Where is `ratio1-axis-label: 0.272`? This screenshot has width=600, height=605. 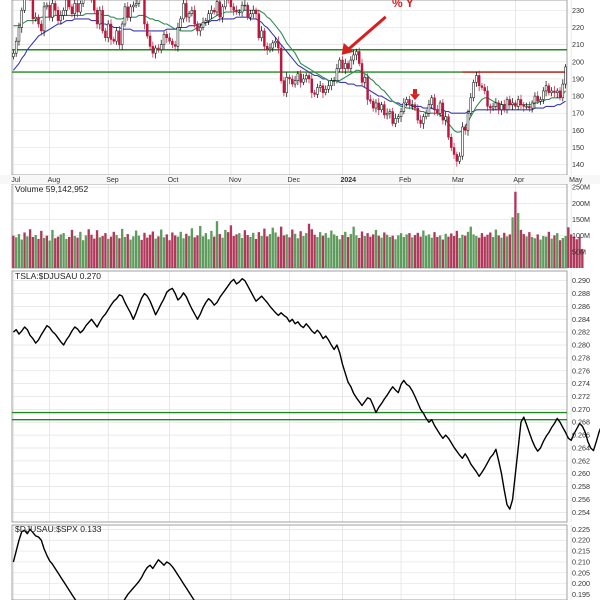
ratio1-axis-label: 0.272 is located at coordinates (581, 396).